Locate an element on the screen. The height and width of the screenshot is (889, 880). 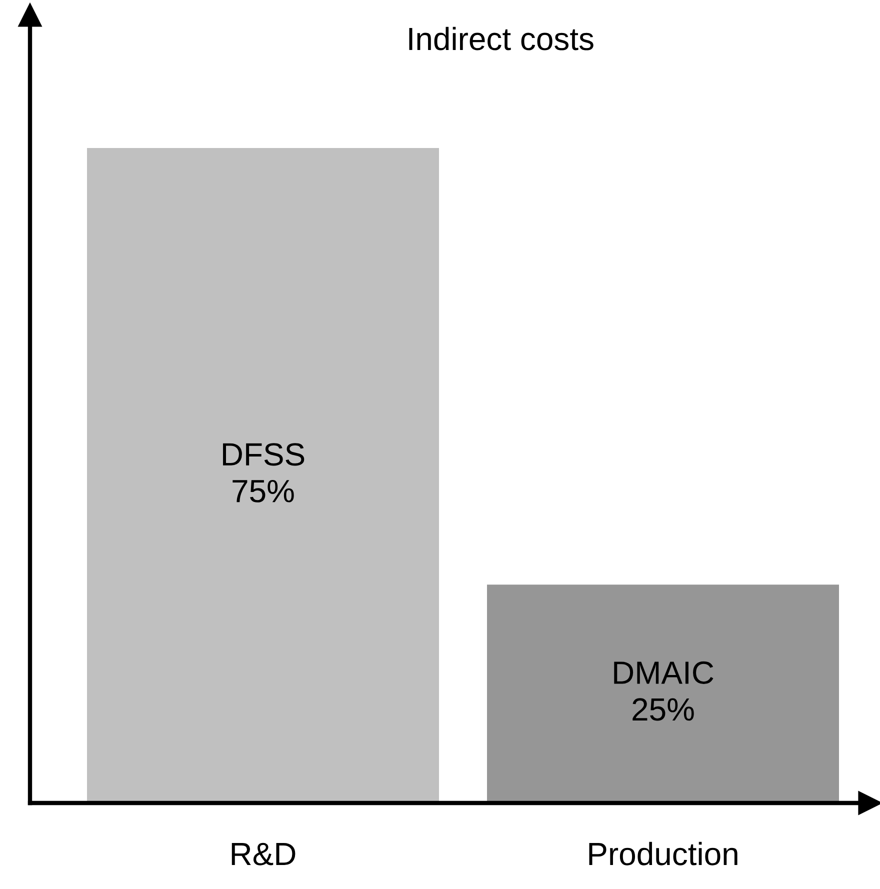
data-label: DFSS 75% is located at coordinates (263, 472).